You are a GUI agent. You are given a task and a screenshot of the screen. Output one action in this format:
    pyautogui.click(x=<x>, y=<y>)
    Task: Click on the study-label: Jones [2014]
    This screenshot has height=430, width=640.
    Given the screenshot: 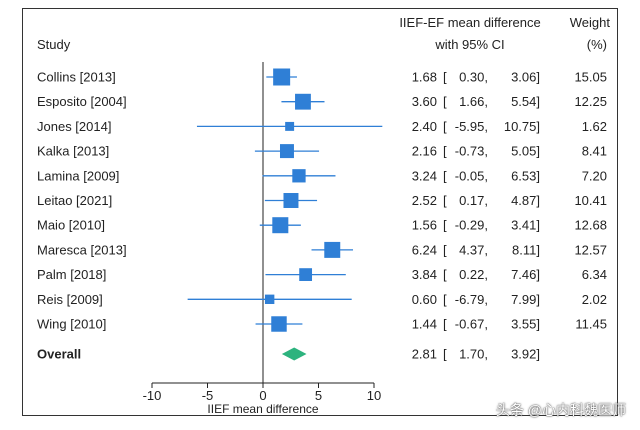 What is the action you would take?
    pyautogui.click(x=74, y=126)
    